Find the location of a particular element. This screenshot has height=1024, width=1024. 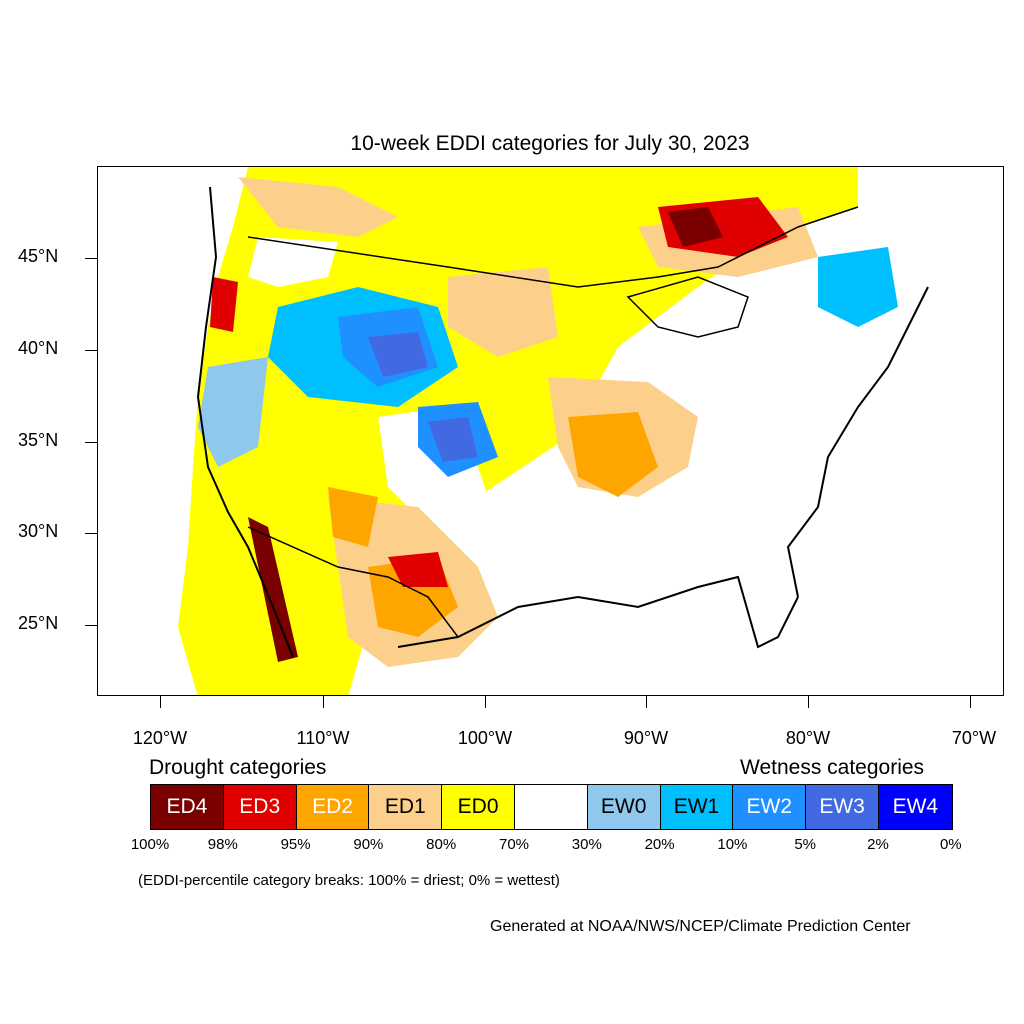

legend-cell-ed0: ED0 is located at coordinates (478, 807).